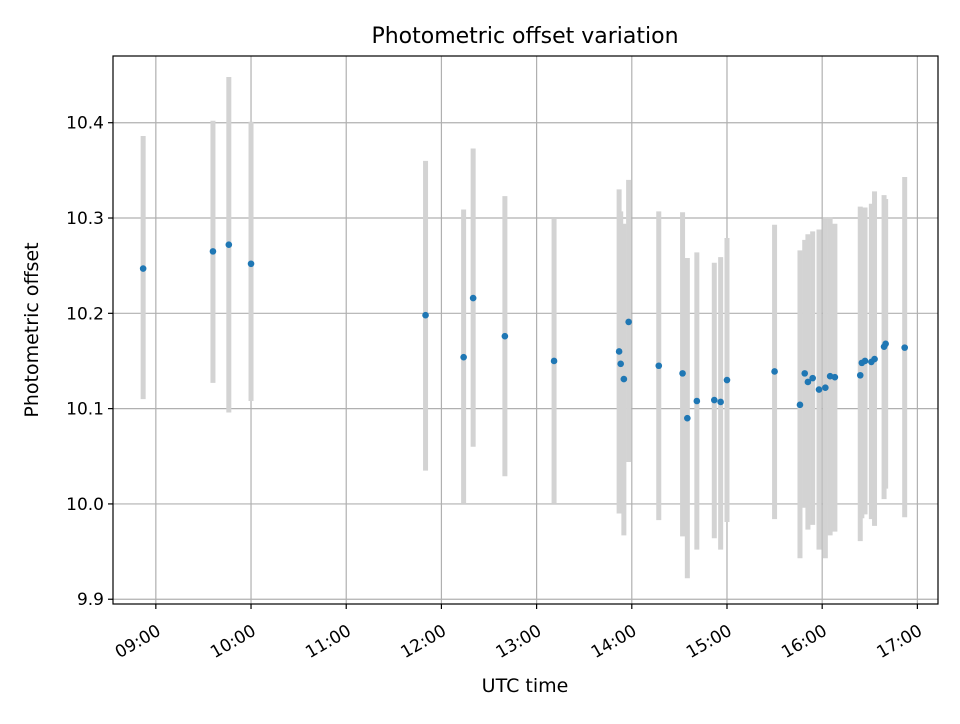 The image size is (960, 724). What do you see at coordinates (89, 362) in the screenshot?
I see `y-axis: 9.9 10.0 10.1 10.2 10.3 10.4` at bounding box center [89, 362].